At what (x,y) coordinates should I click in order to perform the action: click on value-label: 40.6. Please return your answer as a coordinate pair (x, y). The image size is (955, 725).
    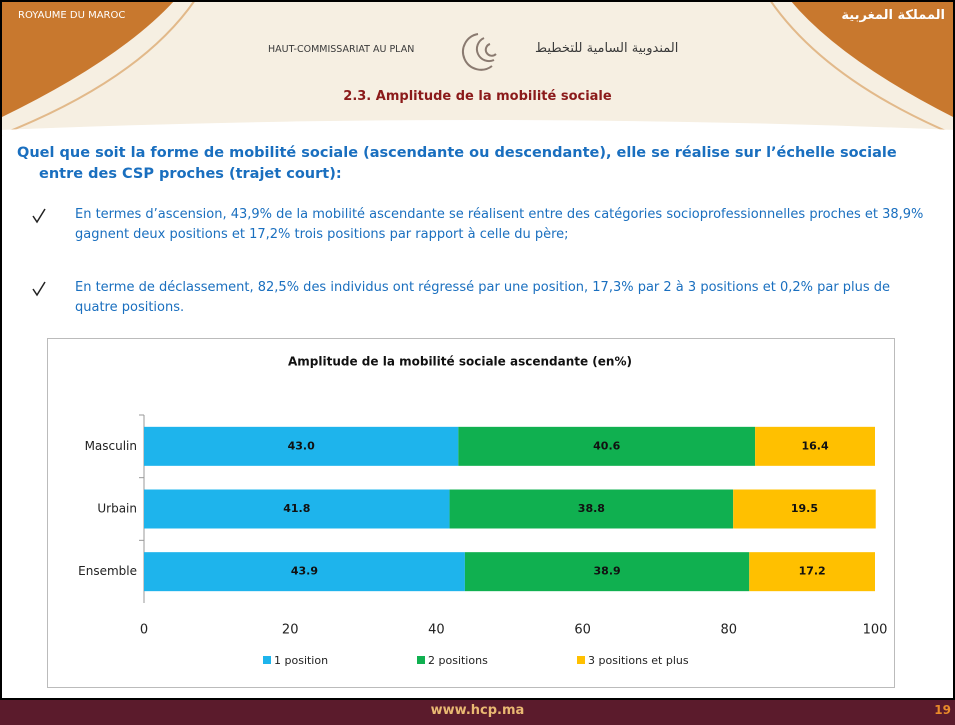
    Looking at the image, I should click on (606, 445).